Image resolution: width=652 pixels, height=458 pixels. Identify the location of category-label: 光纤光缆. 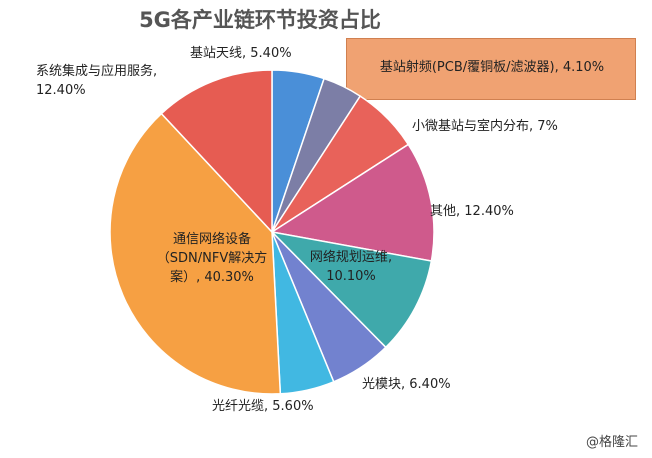
(238, 406).